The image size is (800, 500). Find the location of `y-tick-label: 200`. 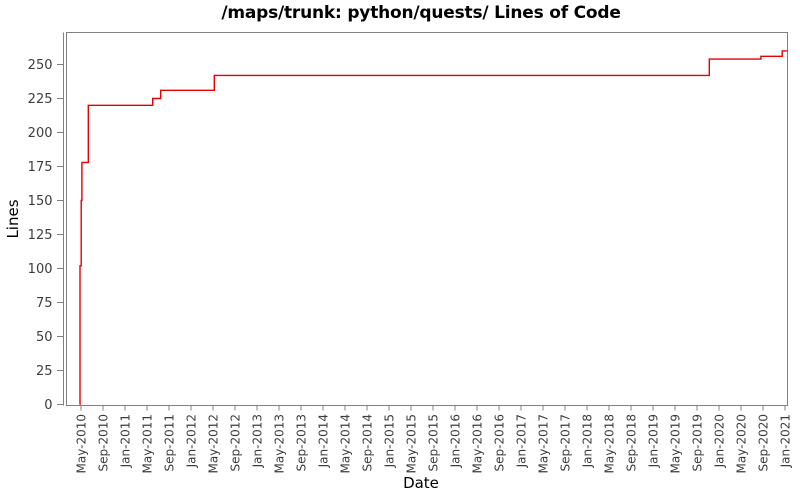

y-tick-label: 200 is located at coordinates (40, 133).